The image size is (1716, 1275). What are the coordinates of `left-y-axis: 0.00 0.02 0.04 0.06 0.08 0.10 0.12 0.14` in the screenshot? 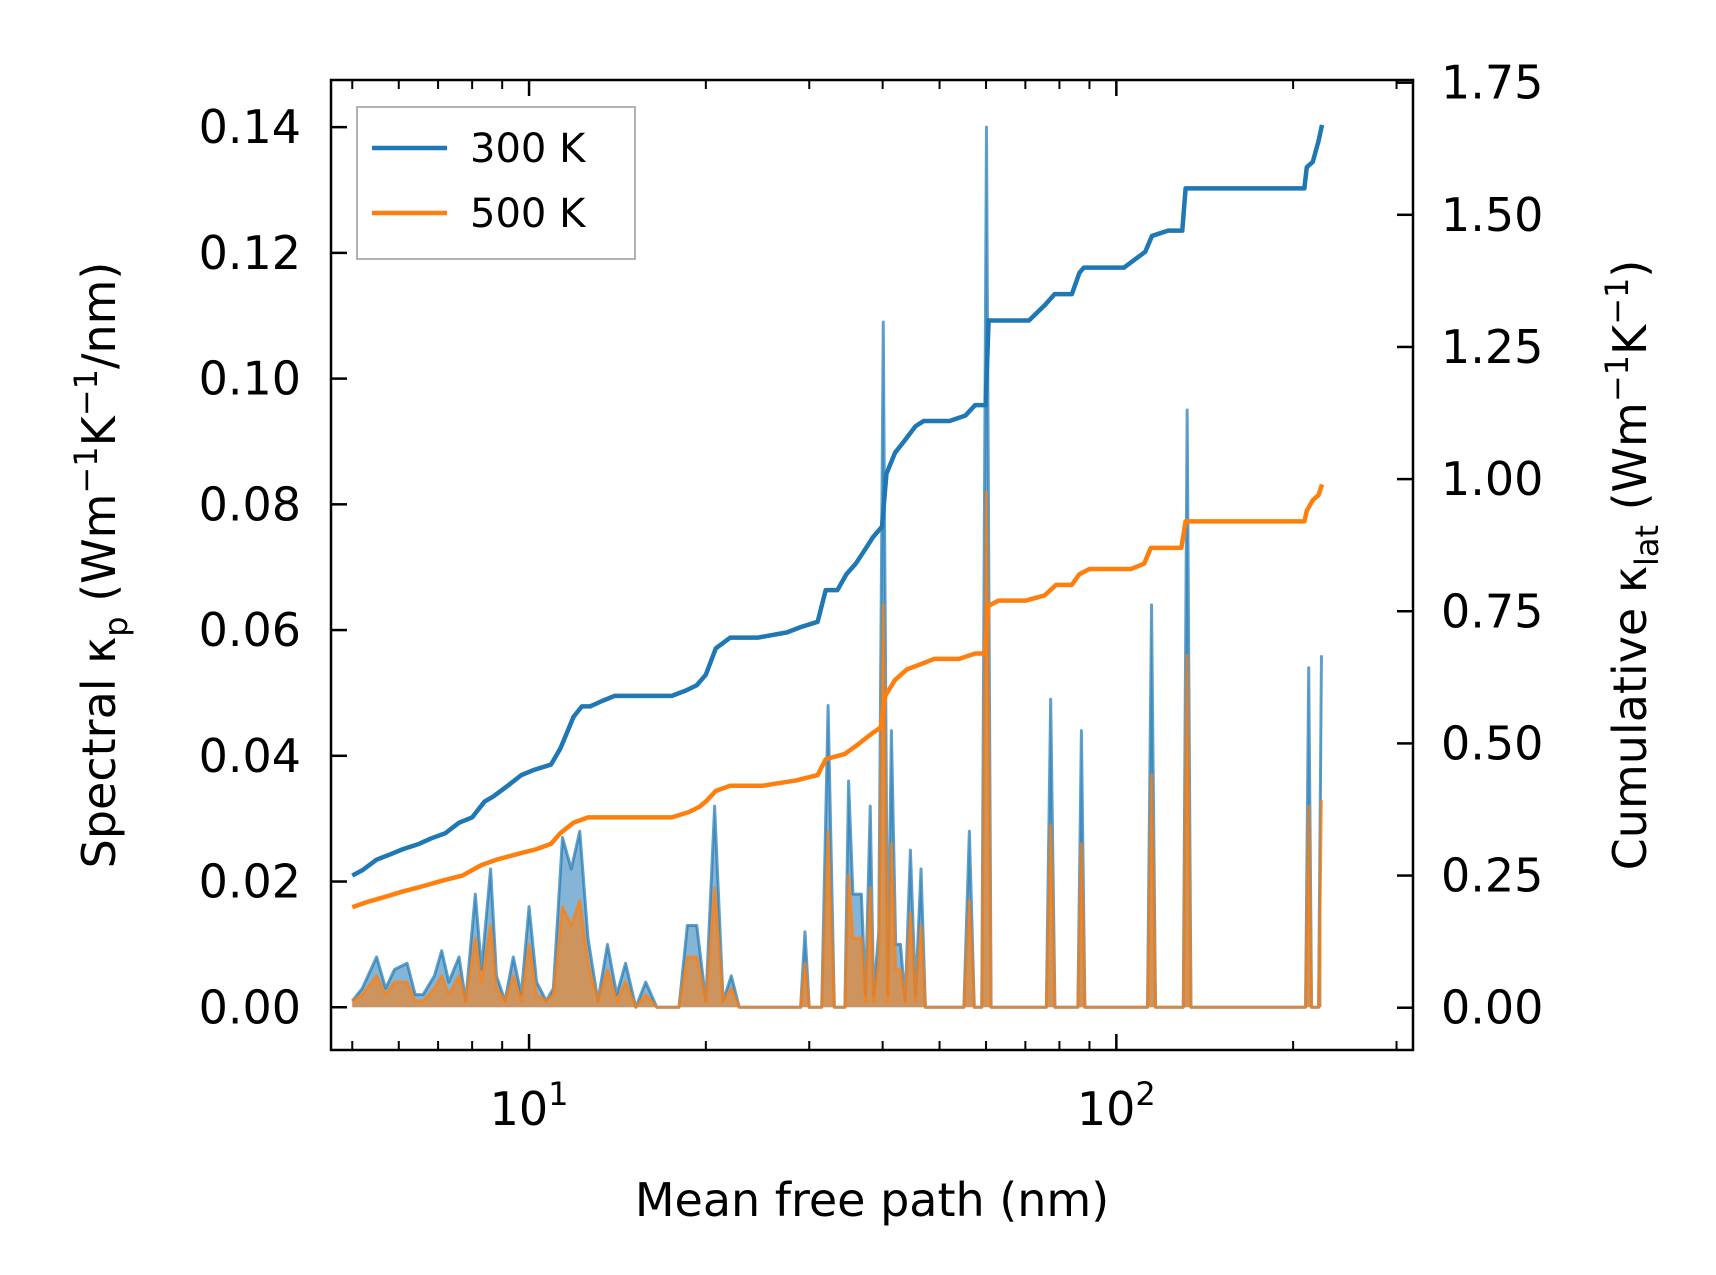 It's located at (273, 567).